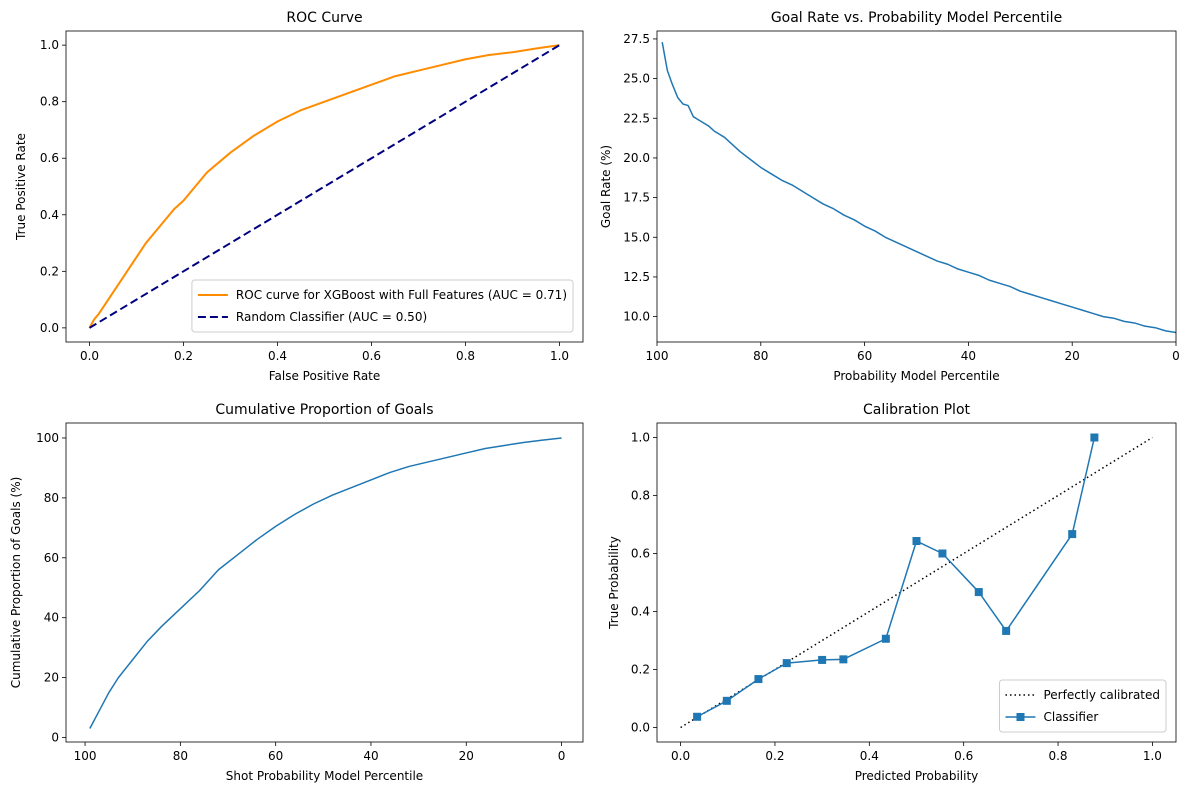 Image resolution: width=1189 pixels, height=790 pixels. Describe the element at coordinates (636, 39) in the screenshot. I see `y-tick-label: 27.5` at that location.